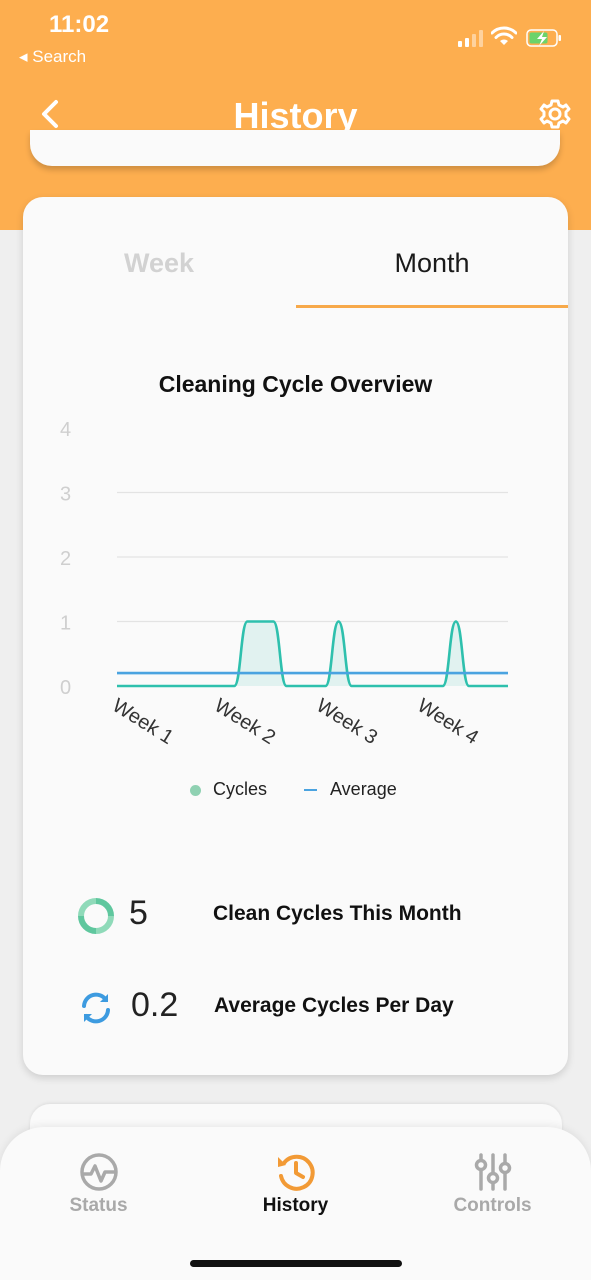  I want to click on battery-charging-icon, so click(543, 38).